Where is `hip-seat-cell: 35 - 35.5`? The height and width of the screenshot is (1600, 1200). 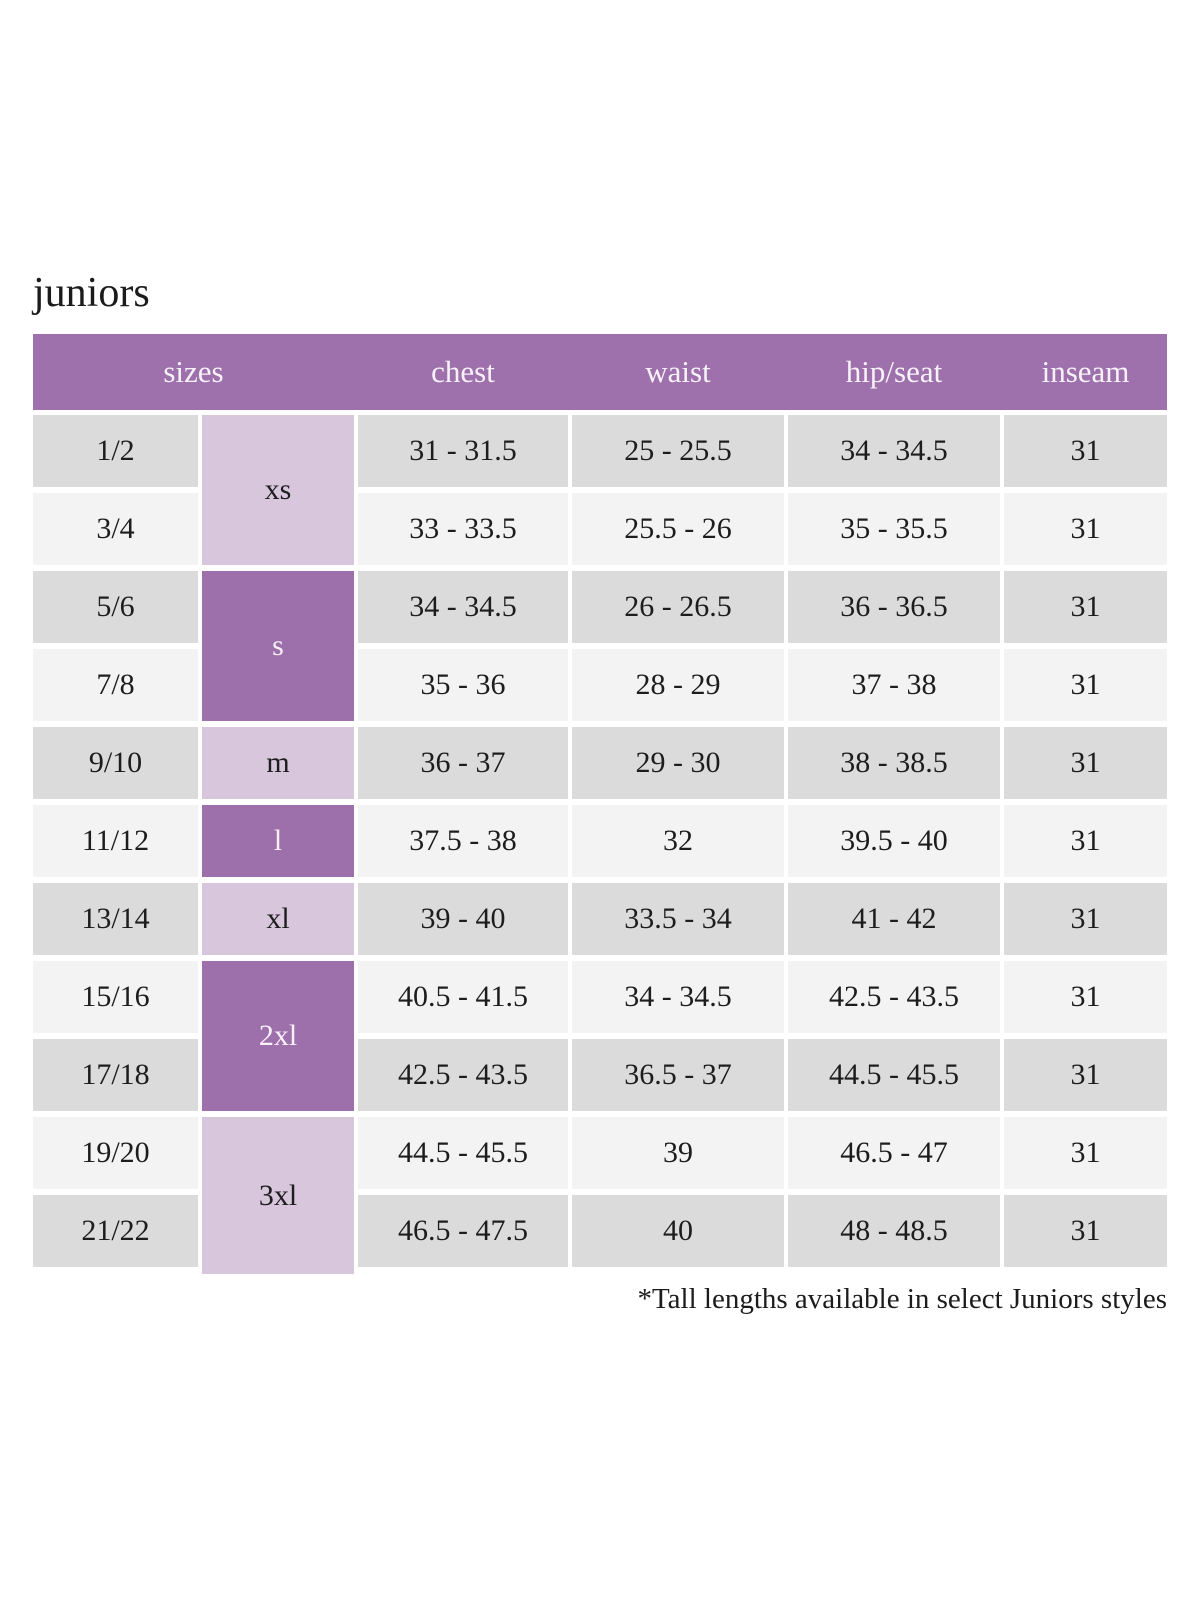 hip-seat-cell: 35 - 35.5 is located at coordinates (894, 529).